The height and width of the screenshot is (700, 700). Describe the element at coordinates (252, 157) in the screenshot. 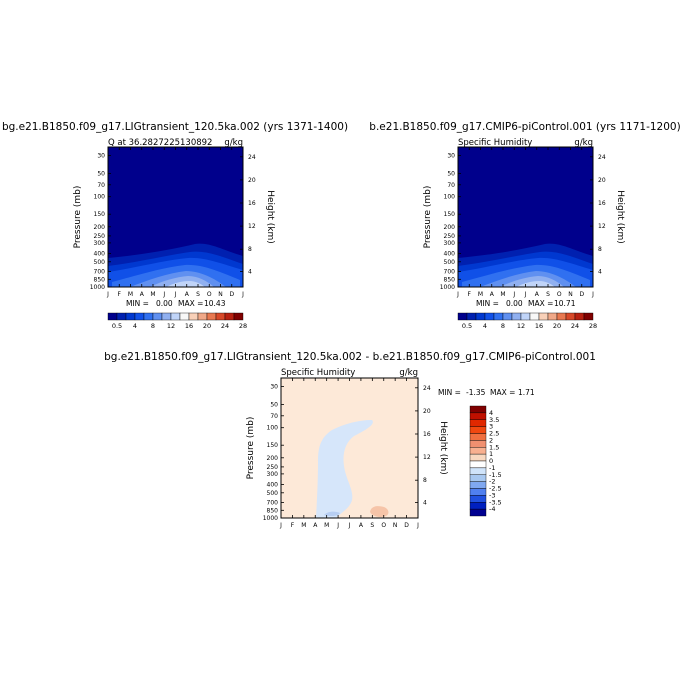

I see `panel-lig-y-tick-label-right: 24` at that location.